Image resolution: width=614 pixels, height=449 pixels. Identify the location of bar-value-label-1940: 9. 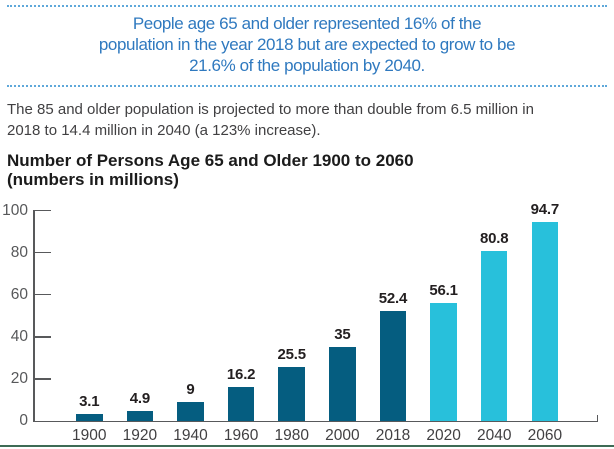
(190, 390).